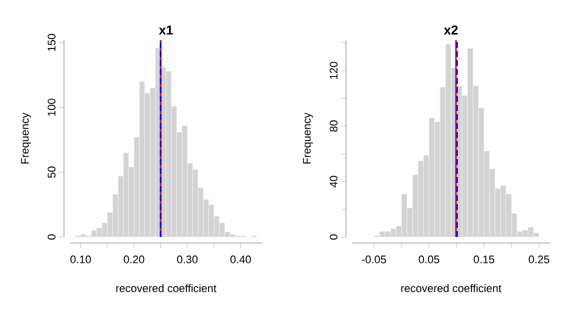  What do you see at coordinates (334, 182) in the screenshot?
I see `y-tick-label: 40` at bounding box center [334, 182].